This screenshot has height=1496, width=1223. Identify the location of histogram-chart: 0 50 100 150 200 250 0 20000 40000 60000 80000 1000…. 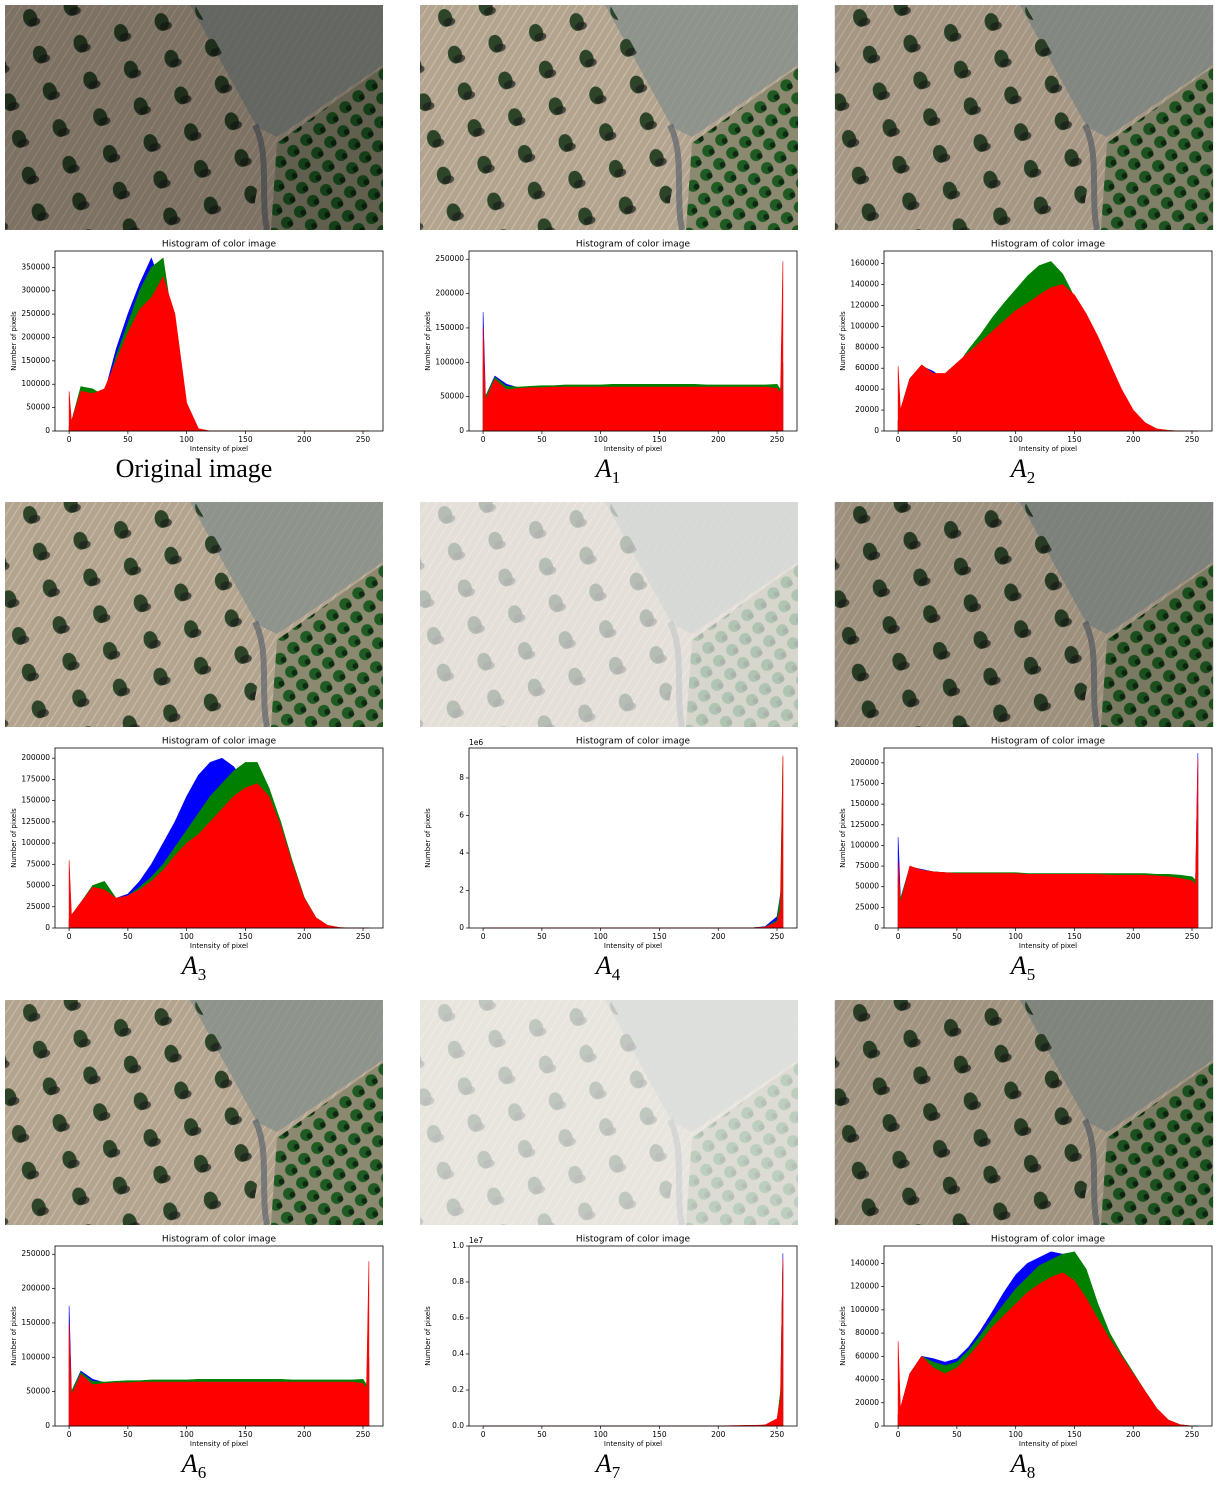
(1026, 1358).